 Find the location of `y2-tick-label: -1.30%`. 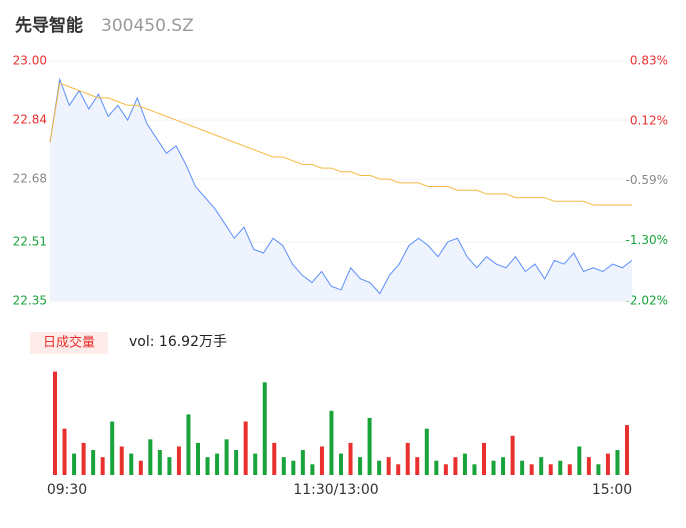

y2-tick-label: -1.30% is located at coordinates (647, 240).